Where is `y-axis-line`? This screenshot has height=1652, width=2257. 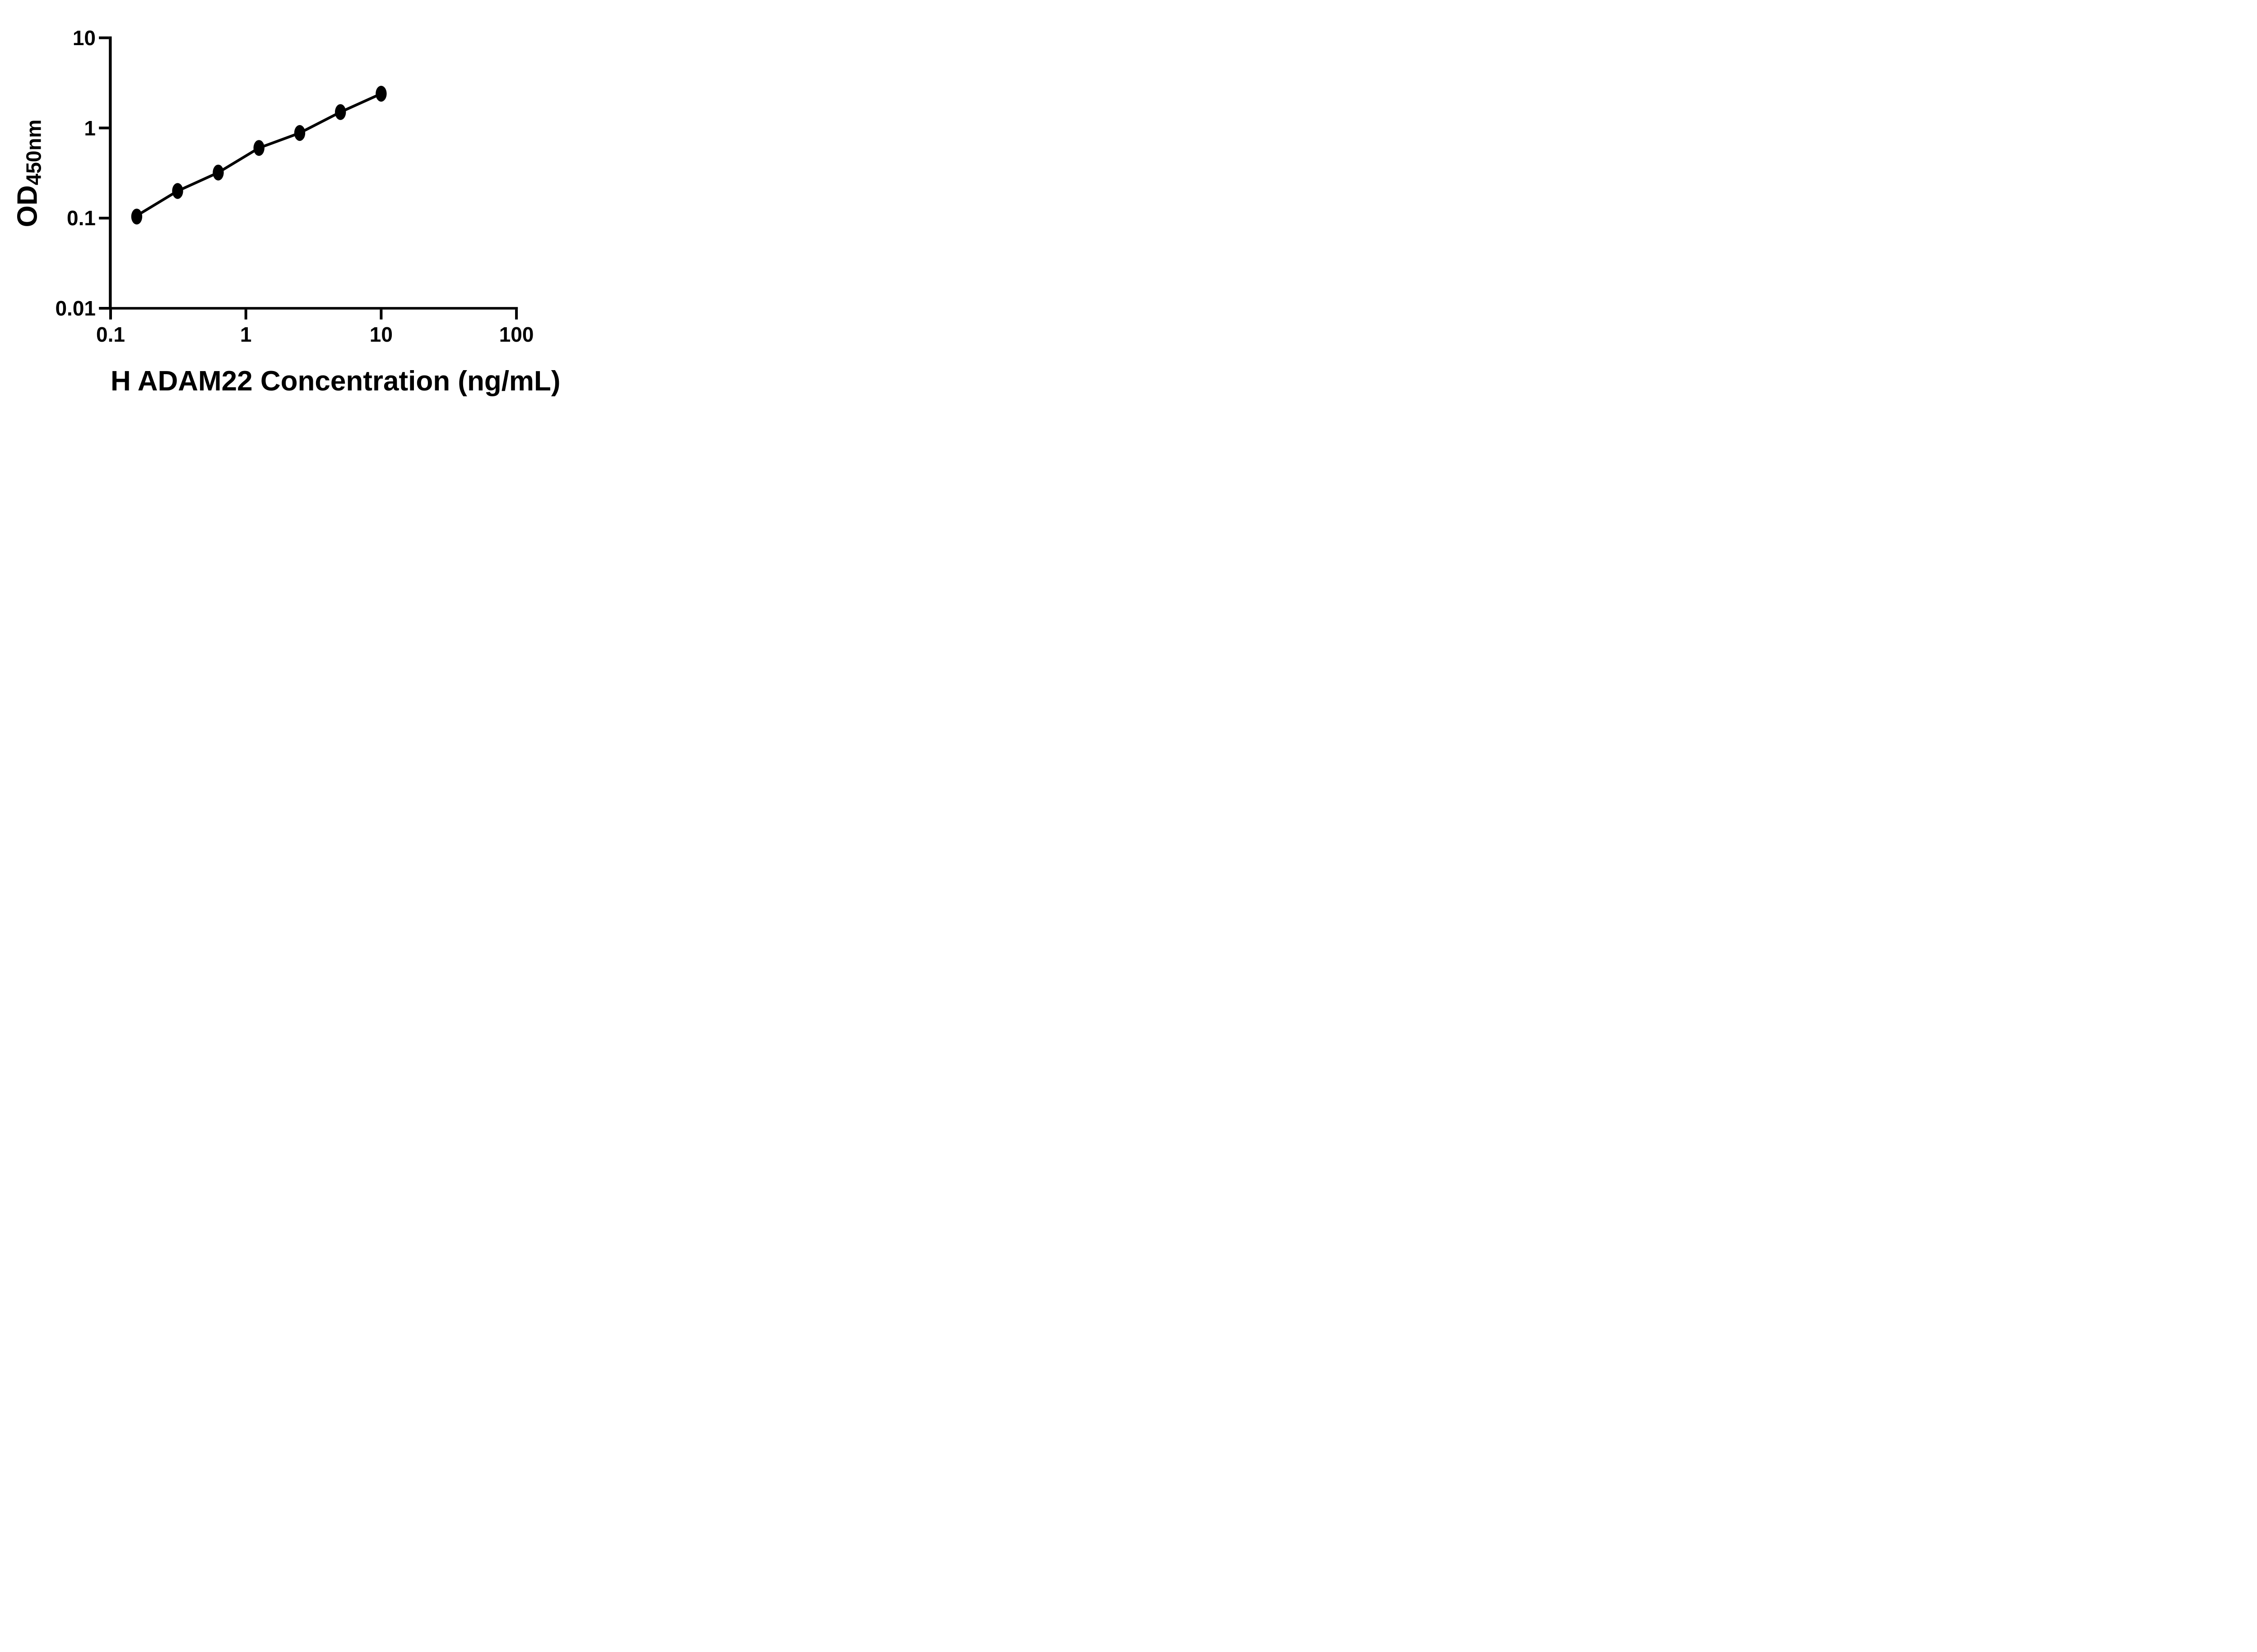 y-axis-line is located at coordinates (111, 173).